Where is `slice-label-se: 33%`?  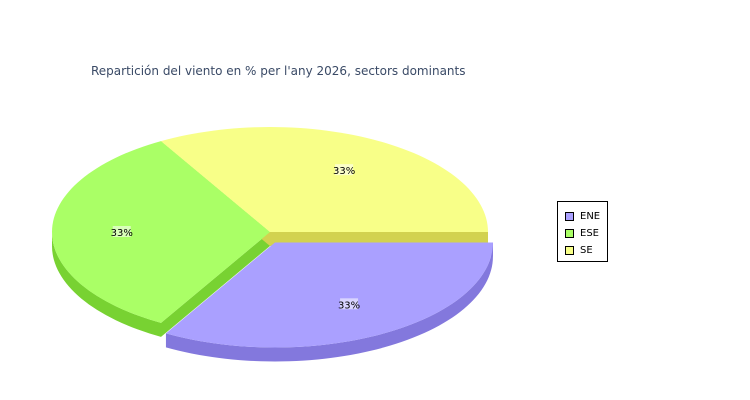 slice-label-se: 33% is located at coordinates (344, 171).